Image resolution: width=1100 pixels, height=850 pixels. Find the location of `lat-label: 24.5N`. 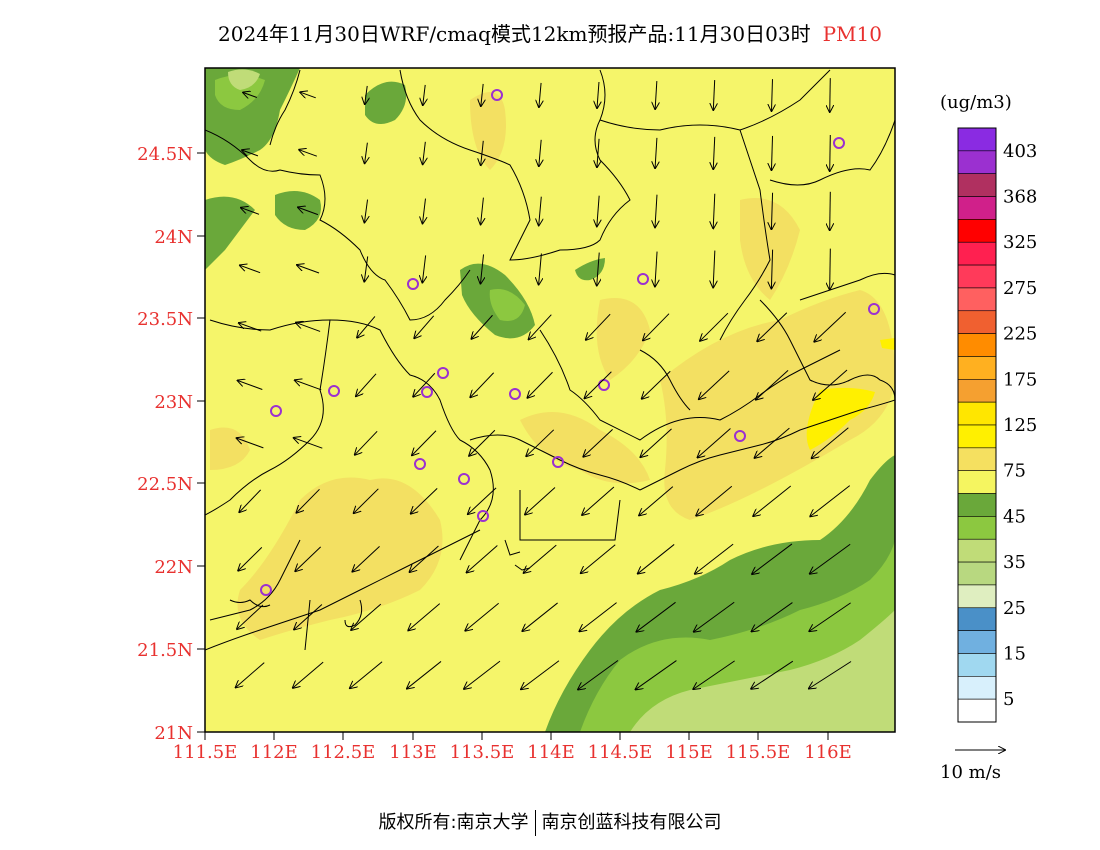

lat-label: 24.5N is located at coordinates (165, 154).